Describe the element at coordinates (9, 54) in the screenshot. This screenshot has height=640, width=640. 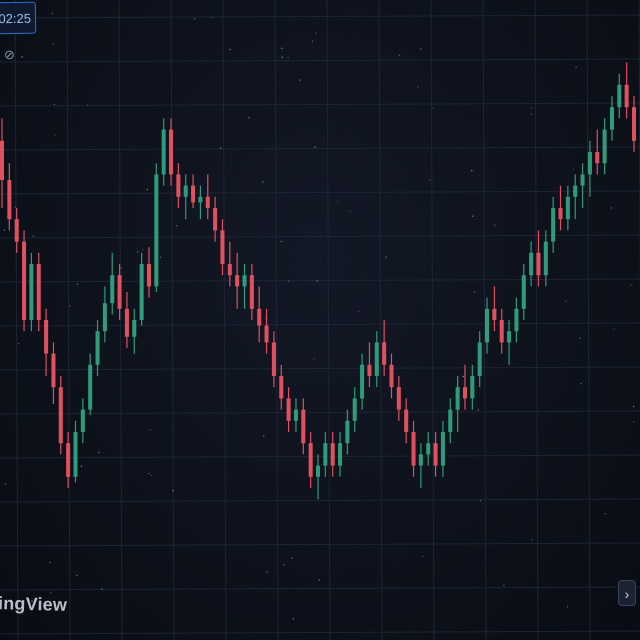
I see `eye-off-icon: ⊘` at that location.